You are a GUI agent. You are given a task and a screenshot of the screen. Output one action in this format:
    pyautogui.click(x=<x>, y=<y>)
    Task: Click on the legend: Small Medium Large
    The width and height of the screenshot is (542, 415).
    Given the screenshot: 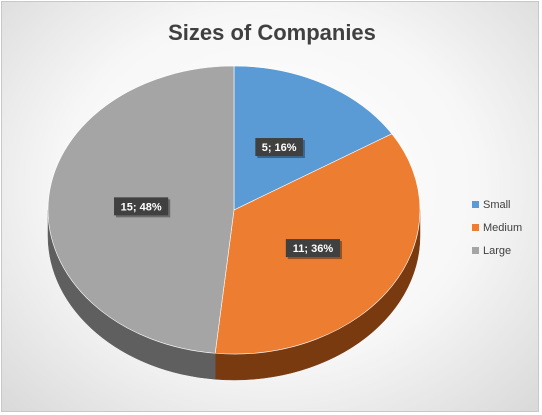 What is the action you would take?
    pyautogui.click(x=497, y=228)
    